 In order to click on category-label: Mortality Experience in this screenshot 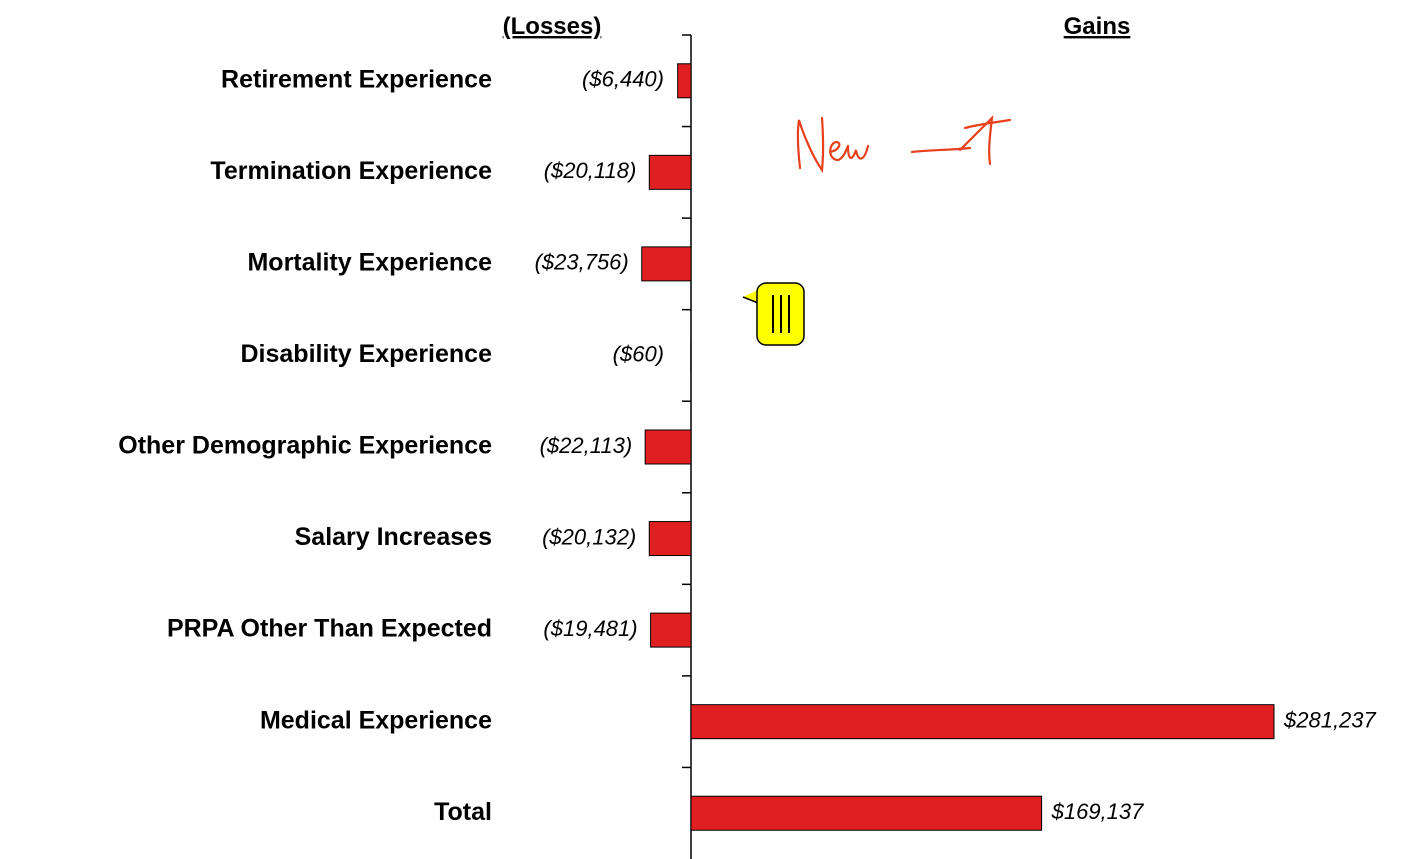, I will do `click(369, 262)`.